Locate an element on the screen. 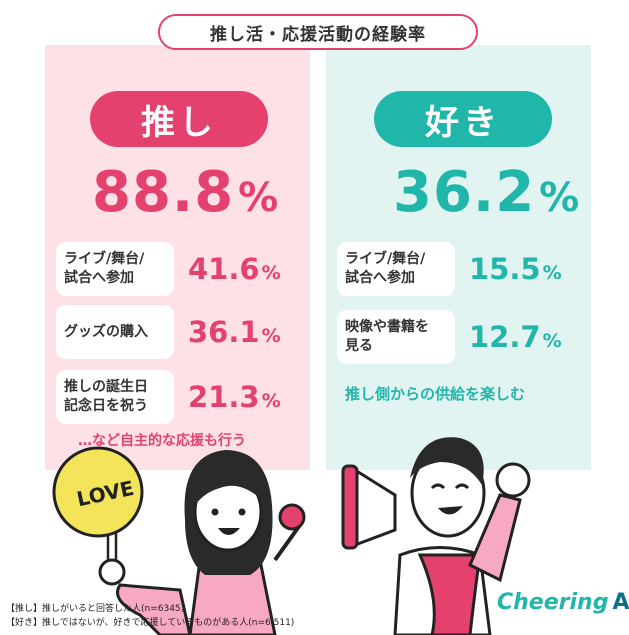 The width and height of the screenshot is (629, 635). oshi-item-value: 41.6% is located at coordinates (234, 269).